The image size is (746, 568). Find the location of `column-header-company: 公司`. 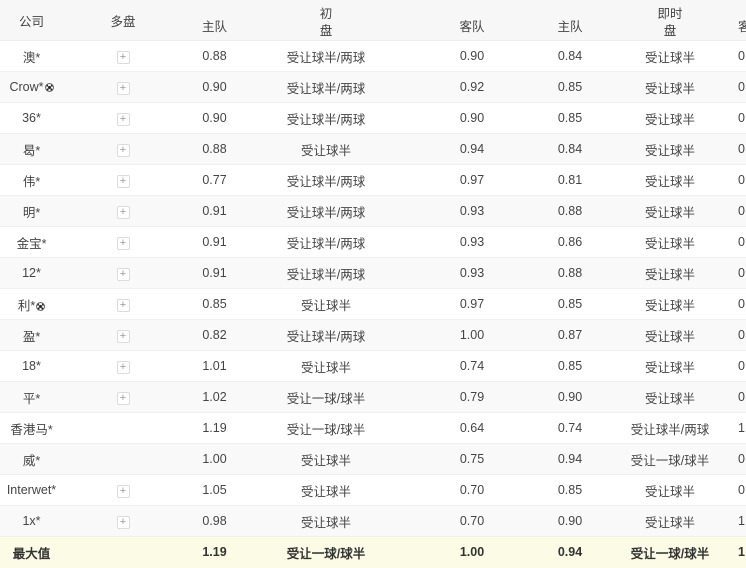

column-header-company: 公司 is located at coordinates (31, 20).